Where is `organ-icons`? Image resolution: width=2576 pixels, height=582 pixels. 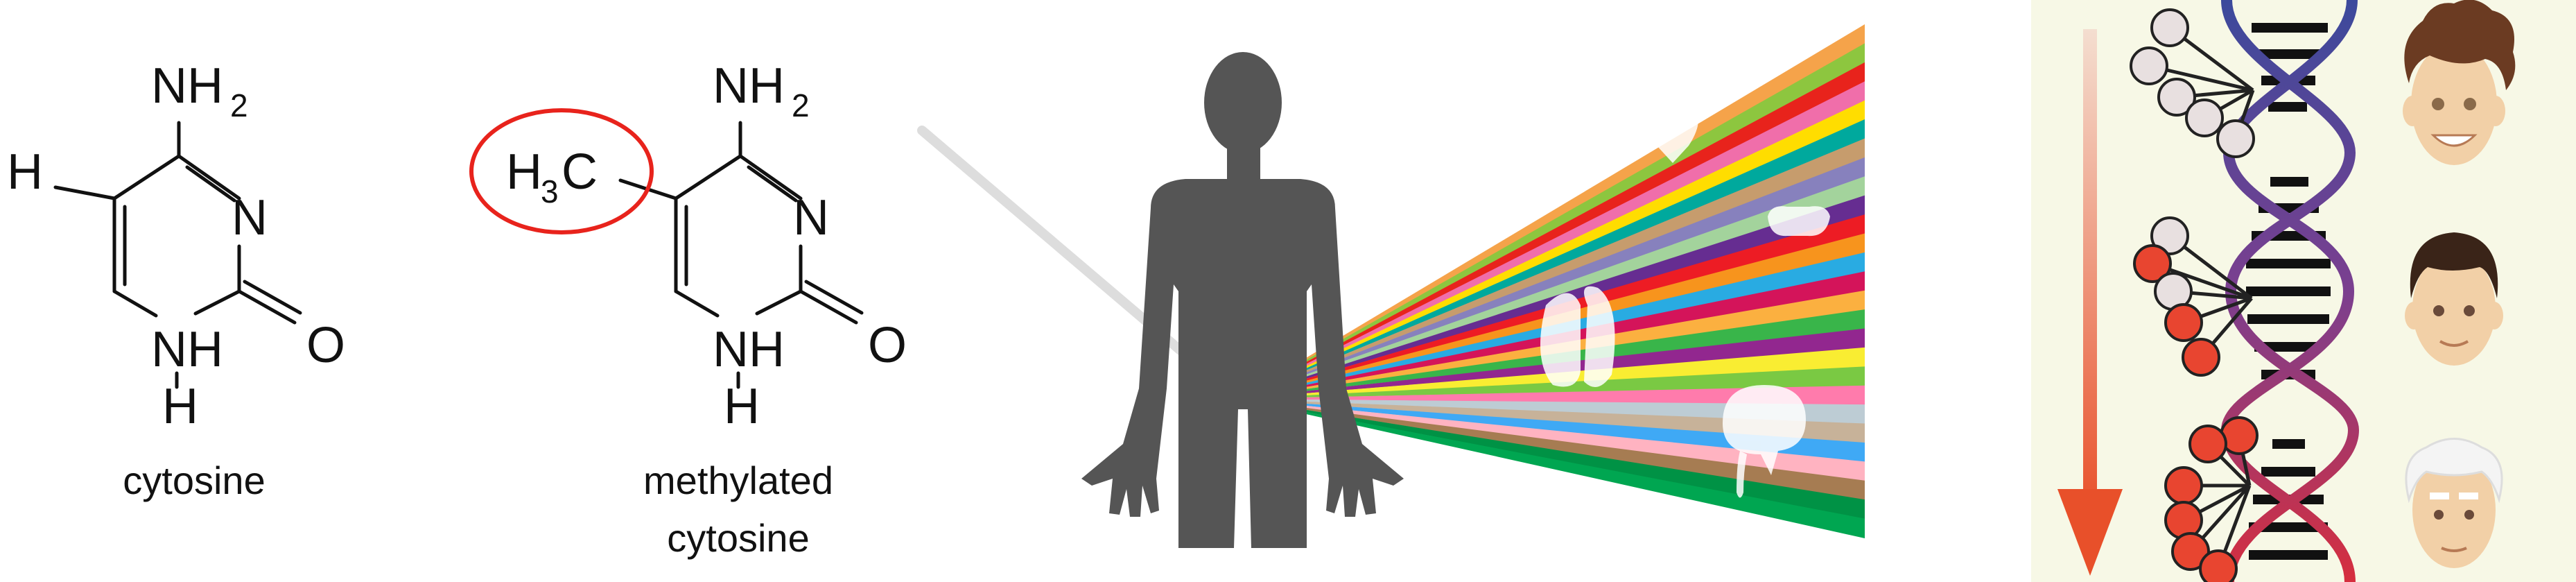 organ-icons is located at coordinates (1685, 300).